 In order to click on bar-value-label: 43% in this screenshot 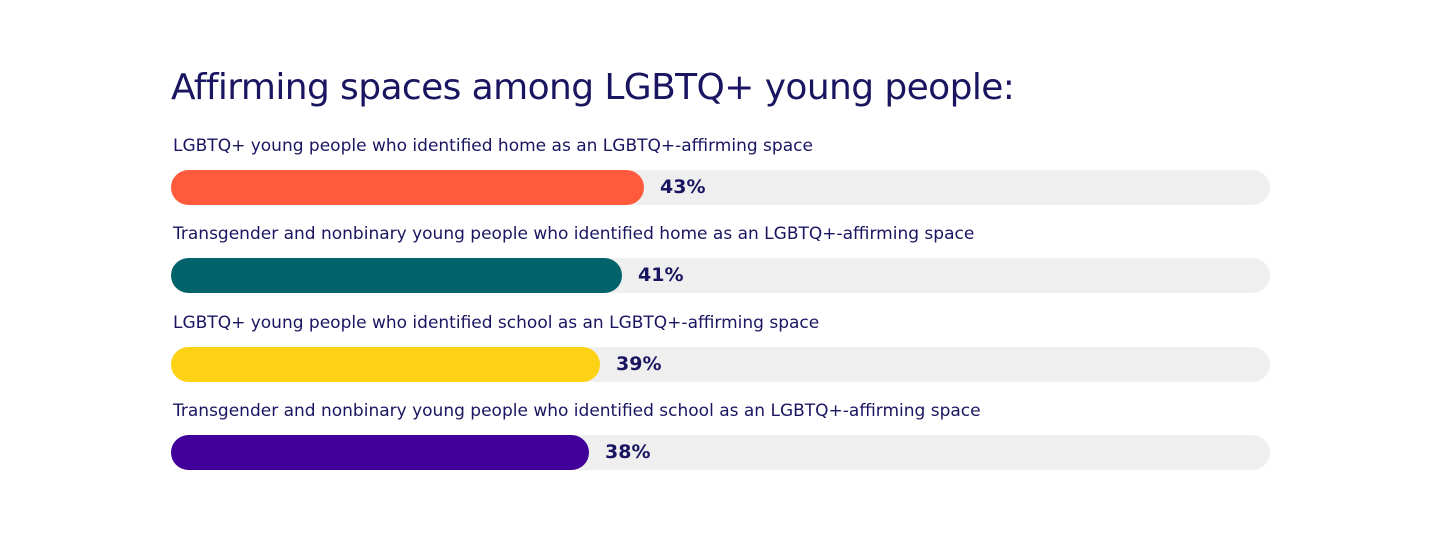, I will do `click(683, 187)`.